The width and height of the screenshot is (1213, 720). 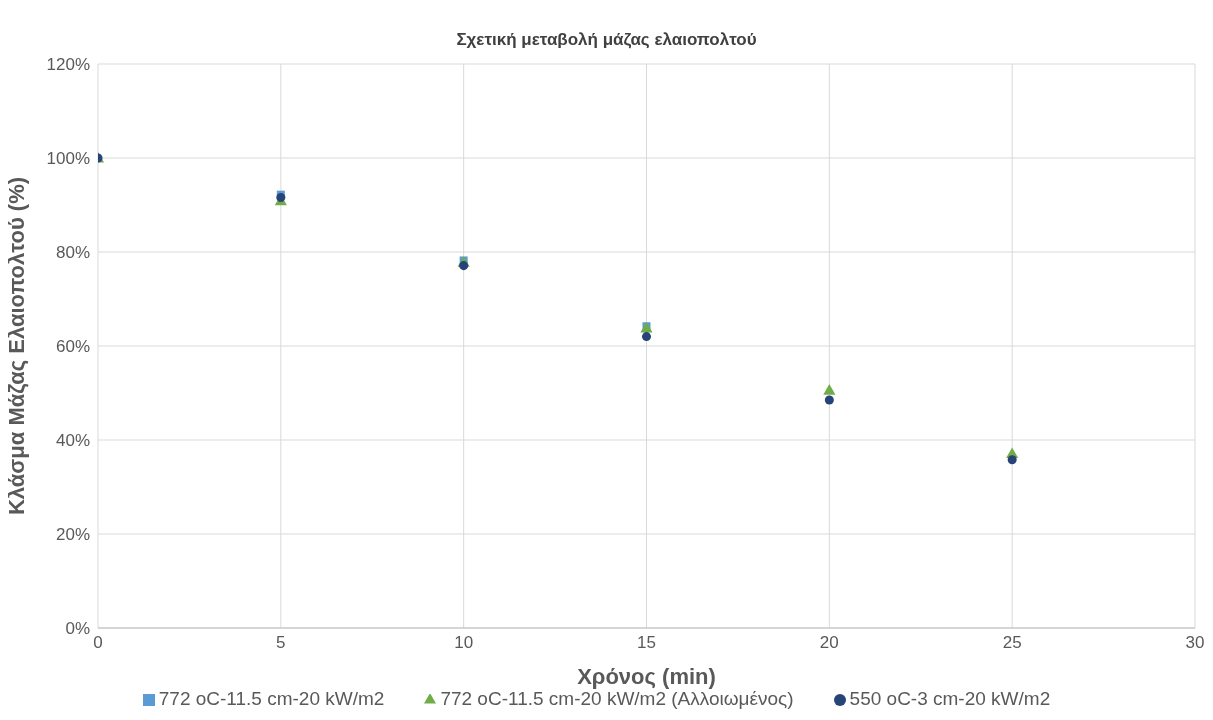 I want to click on x-axis-title: Χρόνος (min), so click(x=646, y=676).